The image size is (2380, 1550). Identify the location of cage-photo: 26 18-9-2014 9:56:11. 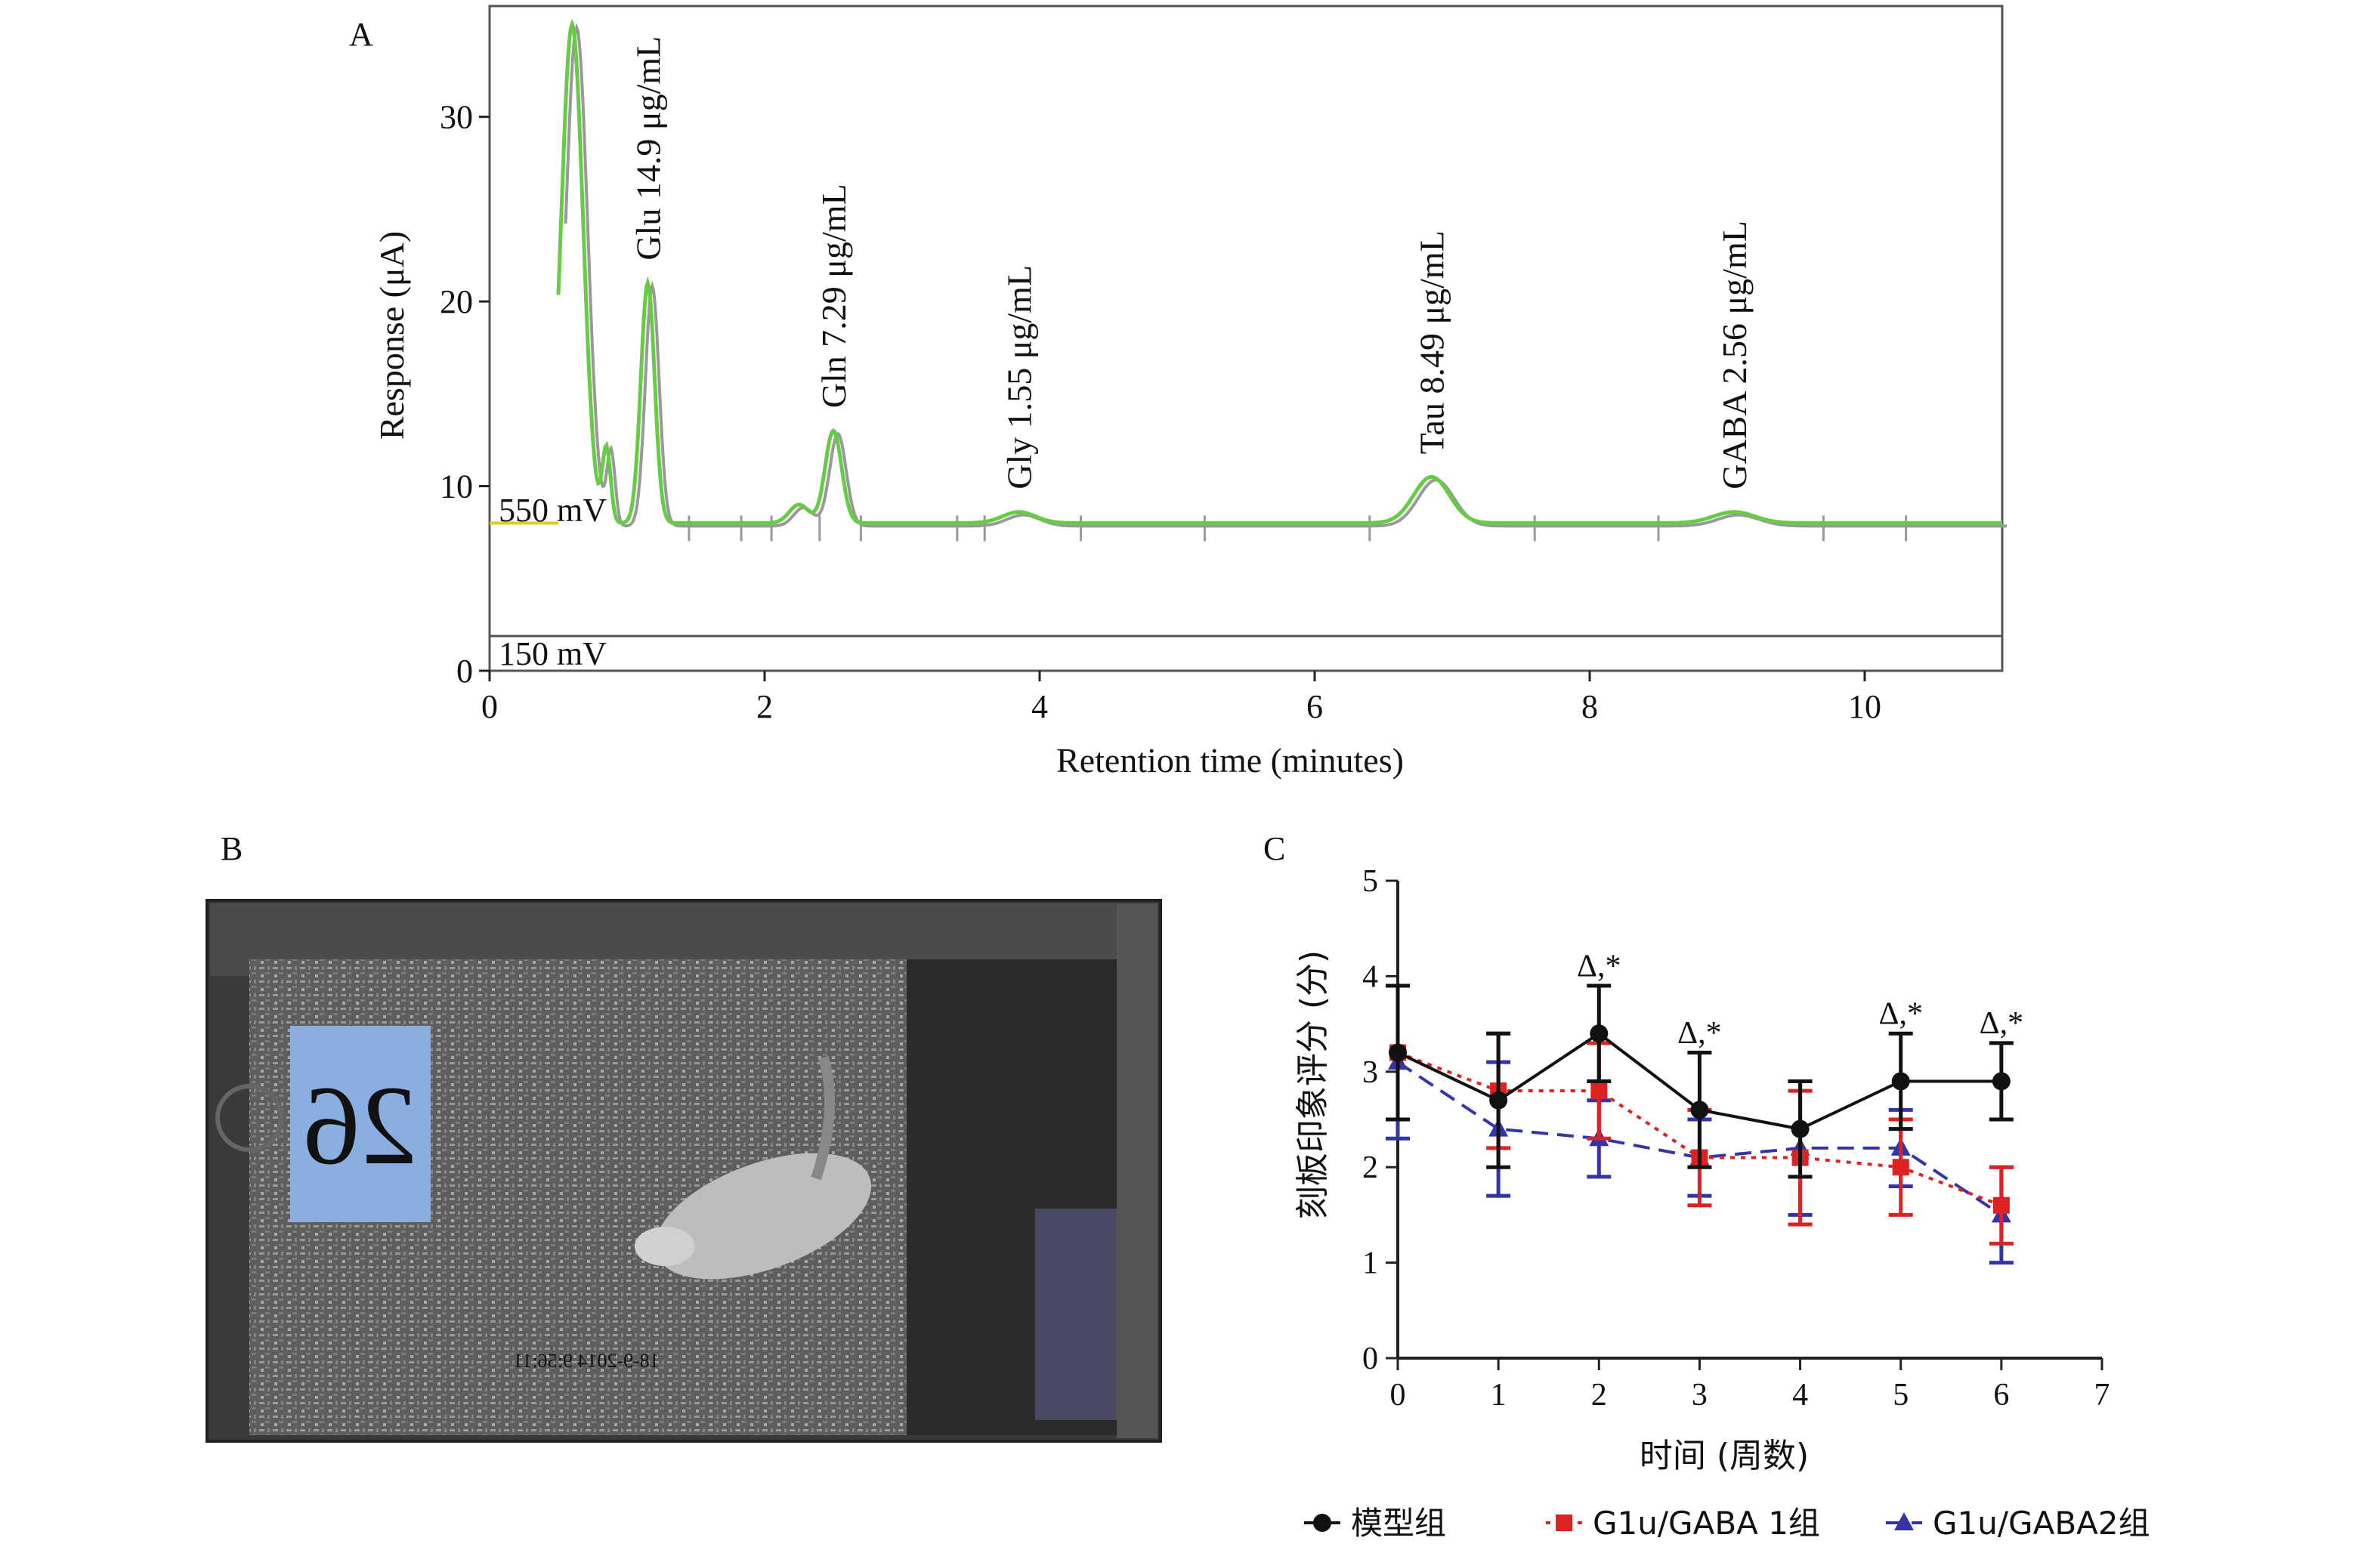
(684, 1171).